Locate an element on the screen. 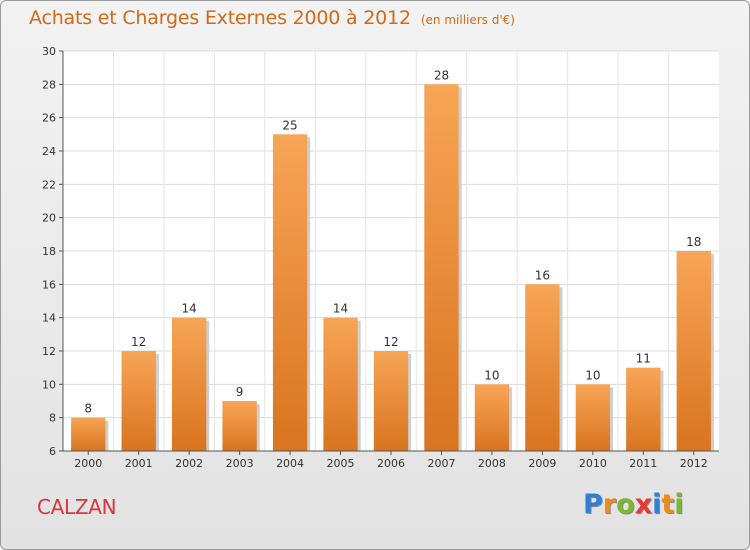  proxiti-logo: Proxiti is located at coordinates (633, 504).